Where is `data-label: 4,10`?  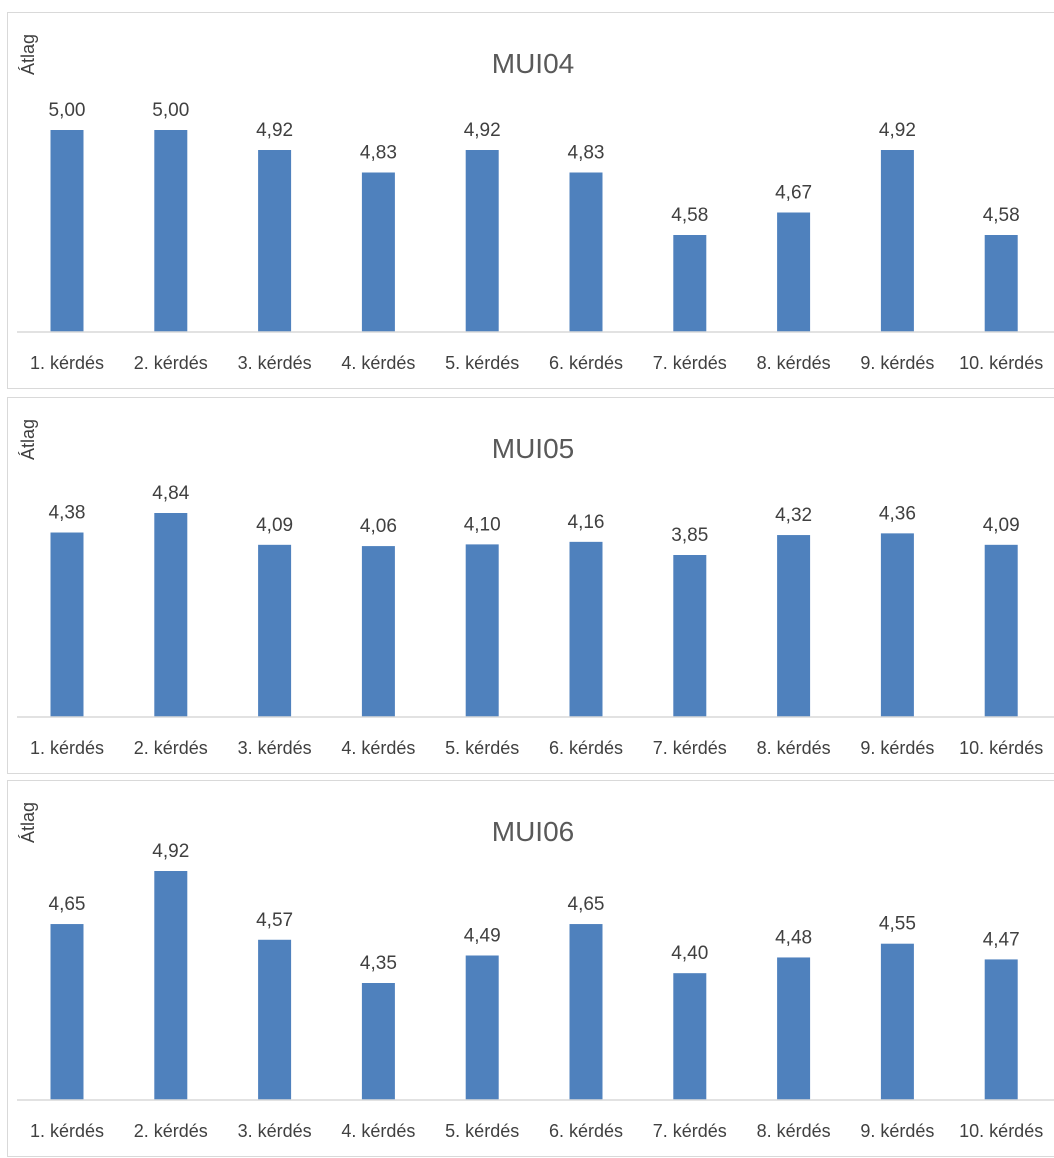
data-label: 4,10 is located at coordinates (482, 524).